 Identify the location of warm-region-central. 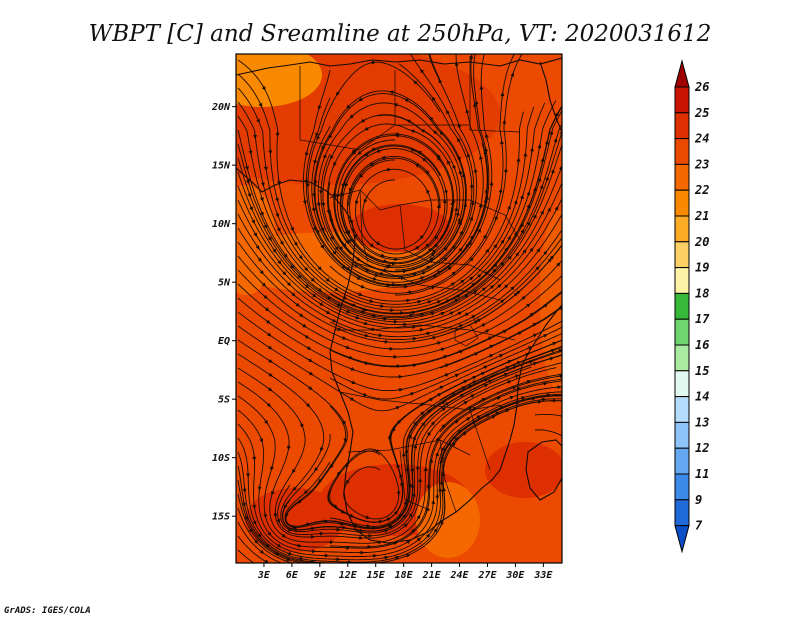
(400, 228).